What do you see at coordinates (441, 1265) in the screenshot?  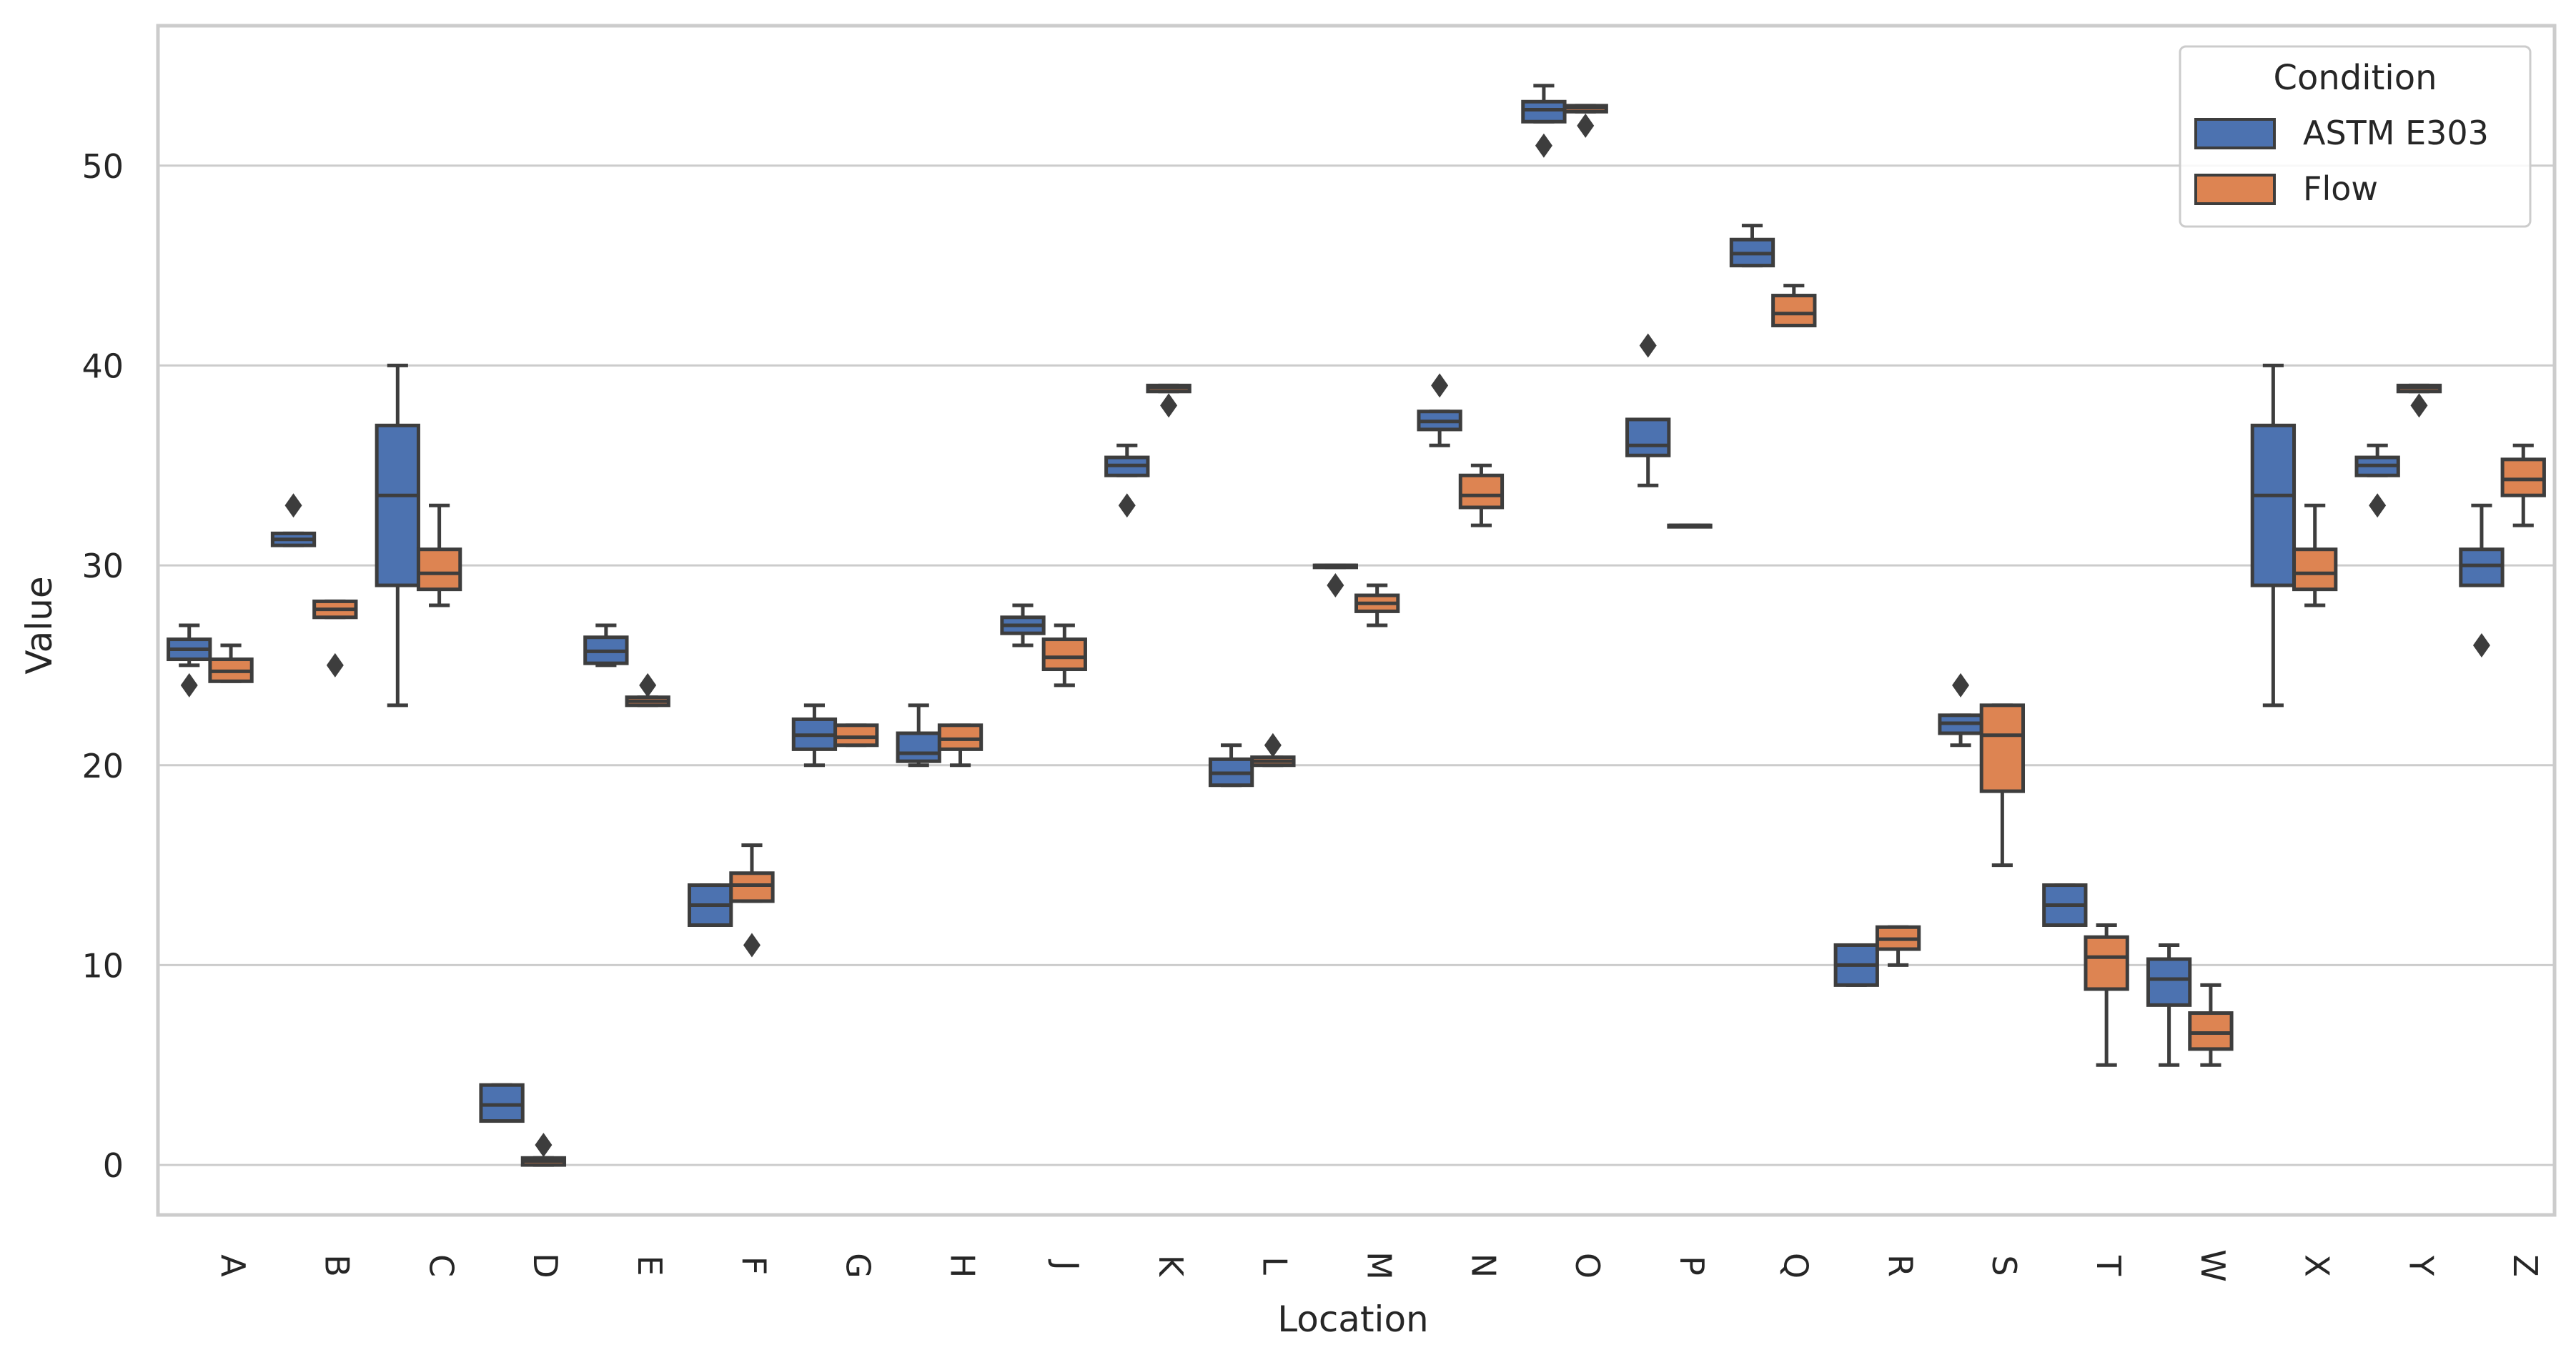 I see `x-tick-label: C` at bounding box center [441, 1265].